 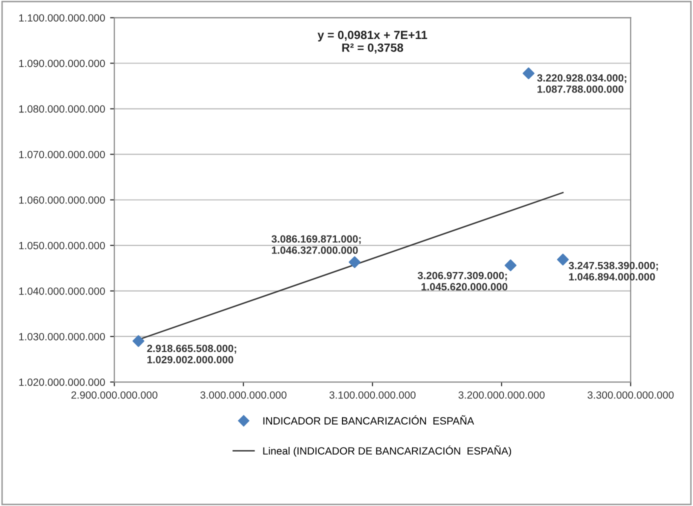 What do you see at coordinates (62, 154) in the screenshot?
I see `y-tick-label: 1.070.000.000.000` at bounding box center [62, 154].